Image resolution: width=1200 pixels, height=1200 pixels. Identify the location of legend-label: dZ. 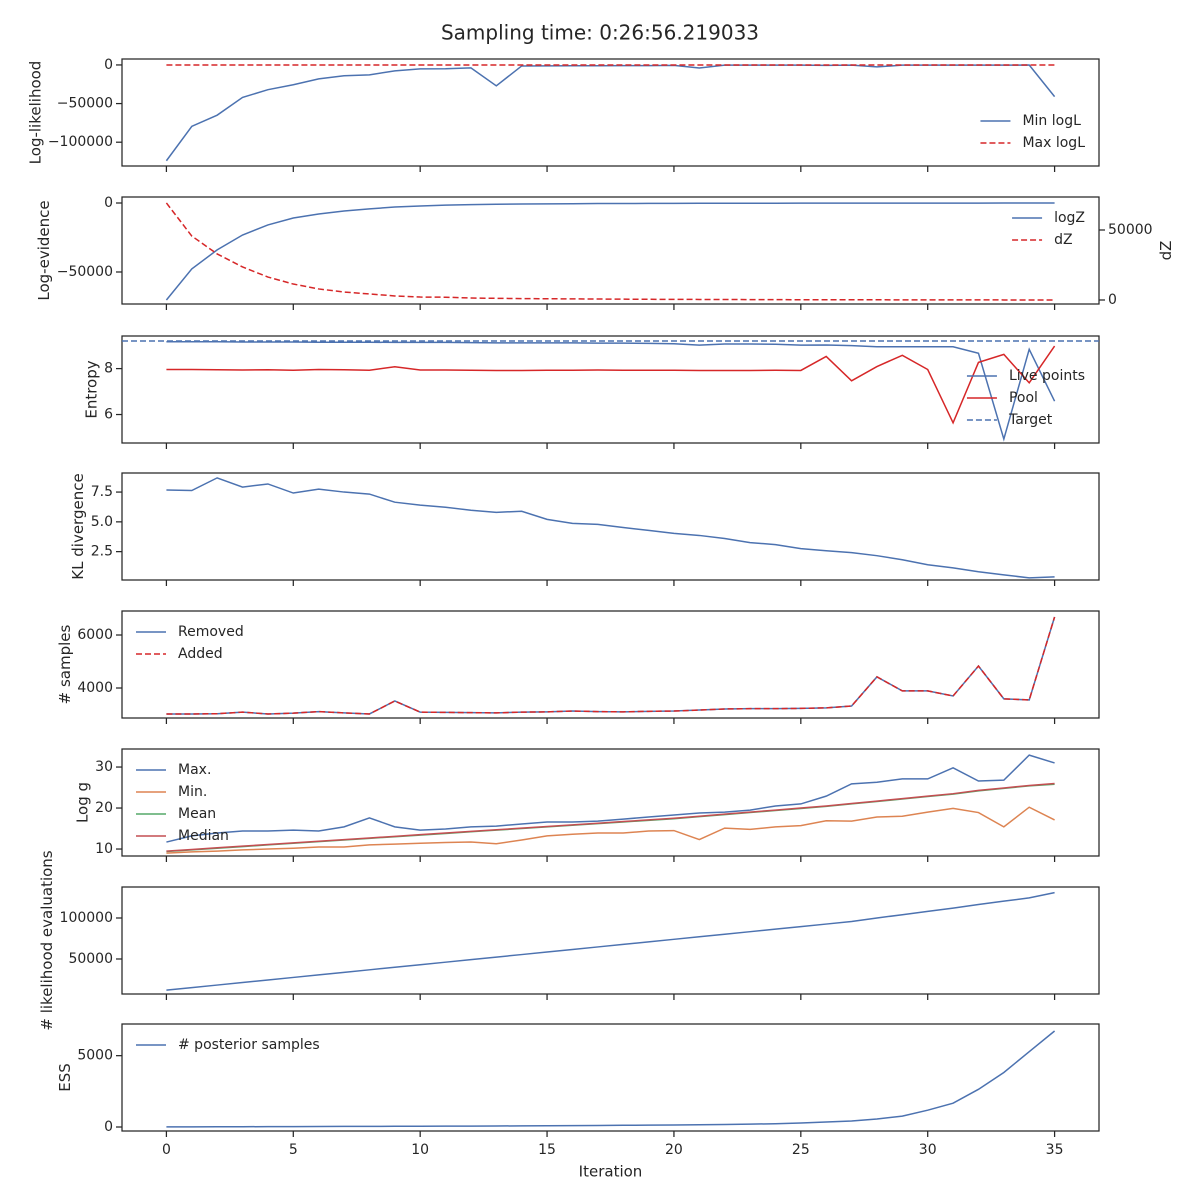
(1063, 240).